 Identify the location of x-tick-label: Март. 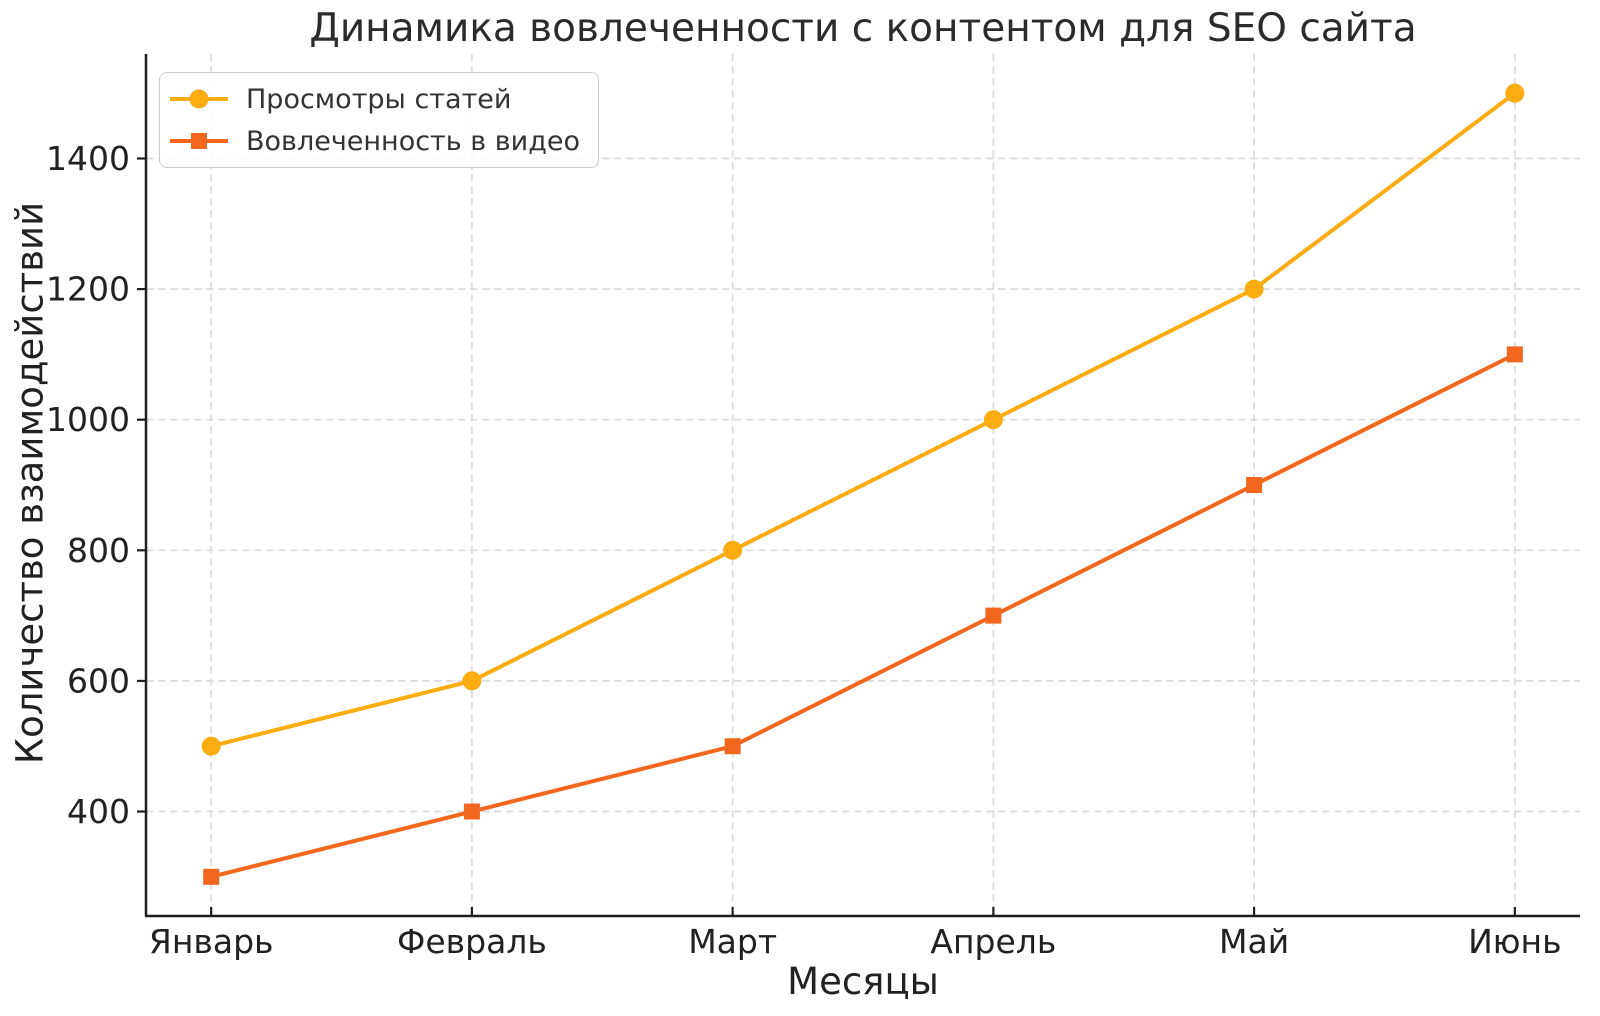
(732, 941).